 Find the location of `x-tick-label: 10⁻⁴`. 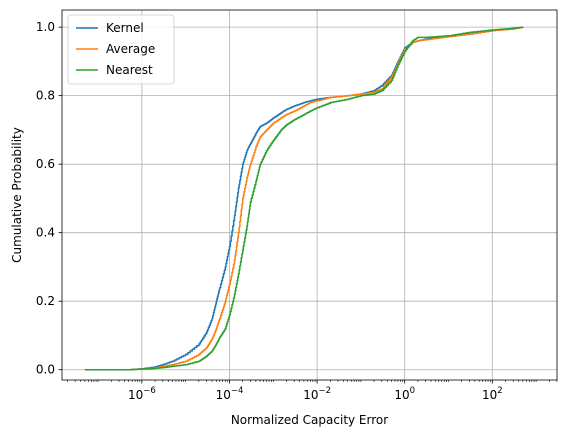

x-tick-label: 10⁻⁴ is located at coordinates (230, 394).